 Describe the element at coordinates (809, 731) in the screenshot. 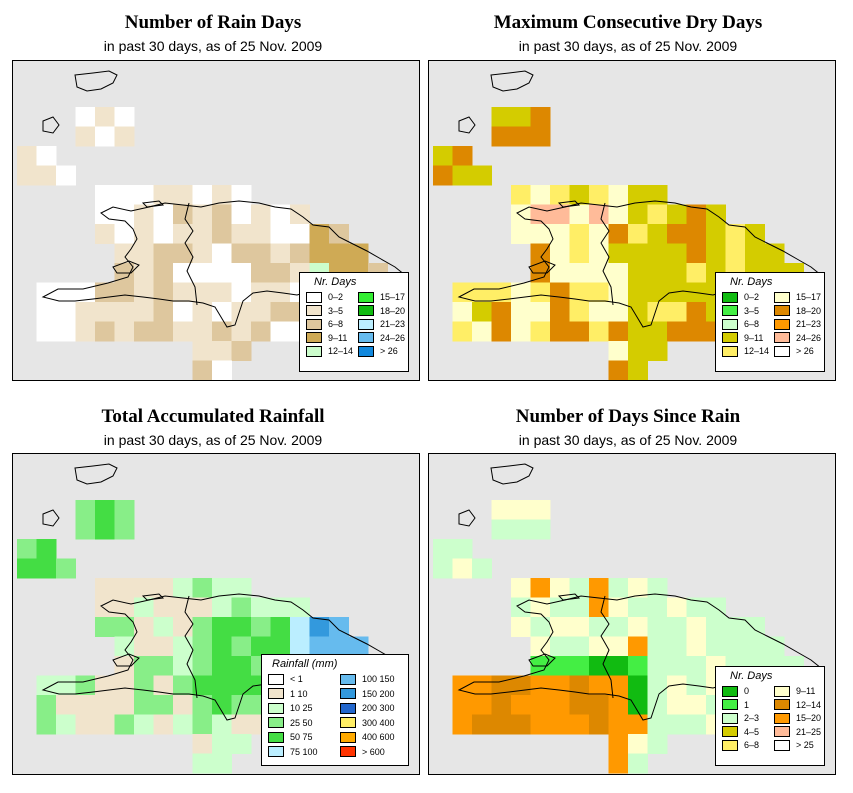

I see `legend-label: 21–25` at that location.